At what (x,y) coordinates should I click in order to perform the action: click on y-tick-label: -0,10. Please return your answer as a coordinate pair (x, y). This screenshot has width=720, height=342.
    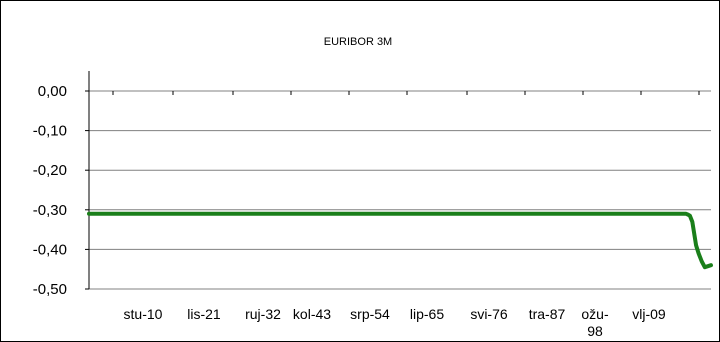
    Looking at the image, I should click on (50, 131).